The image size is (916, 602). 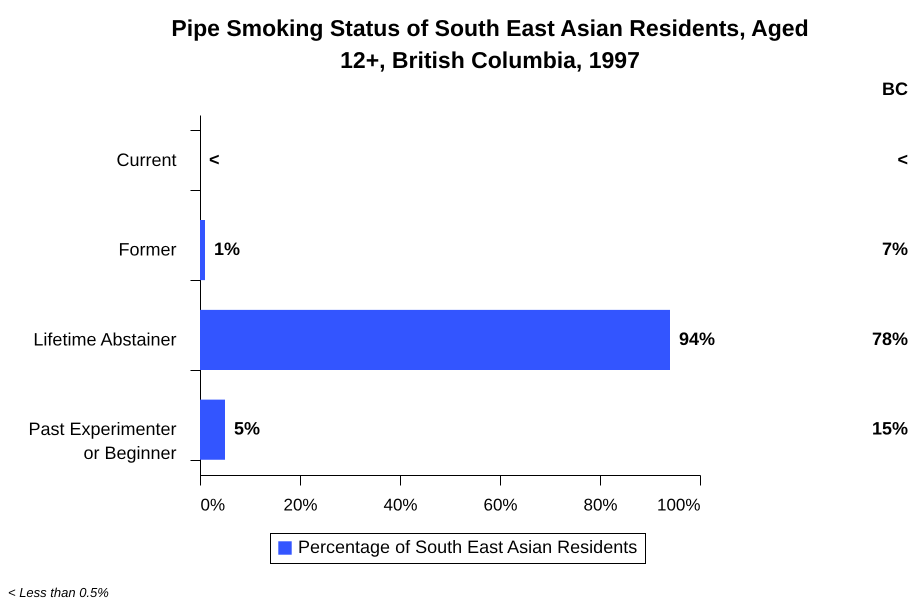 What do you see at coordinates (227, 249) in the screenshot?
I see `data-label: 1%` at bounding box center [227, 249].